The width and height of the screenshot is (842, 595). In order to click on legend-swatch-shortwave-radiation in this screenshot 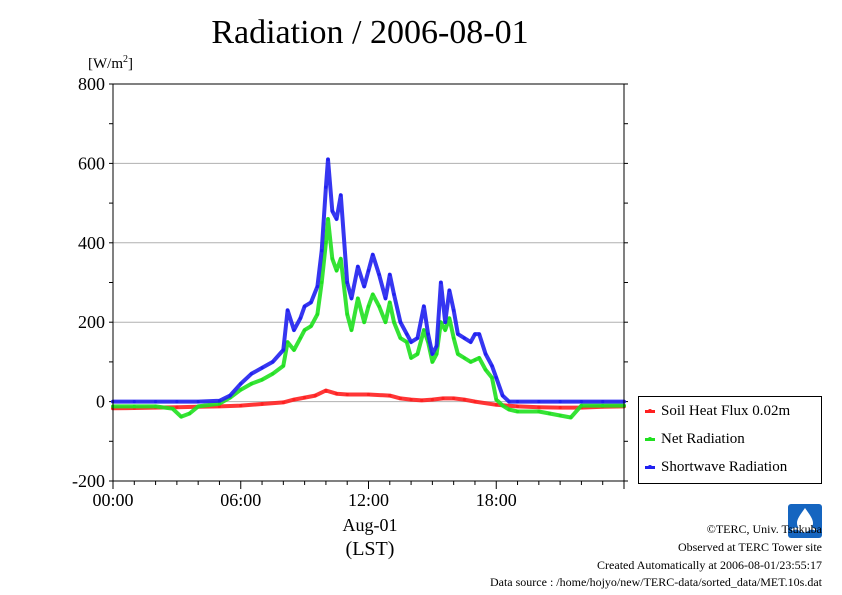, I will do `click(650, 466)`.